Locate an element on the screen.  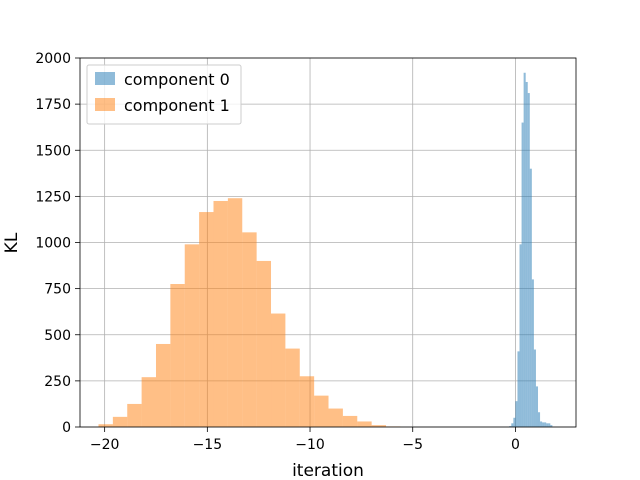
y-tick-label: 250 is located at coordinates (57, 382).